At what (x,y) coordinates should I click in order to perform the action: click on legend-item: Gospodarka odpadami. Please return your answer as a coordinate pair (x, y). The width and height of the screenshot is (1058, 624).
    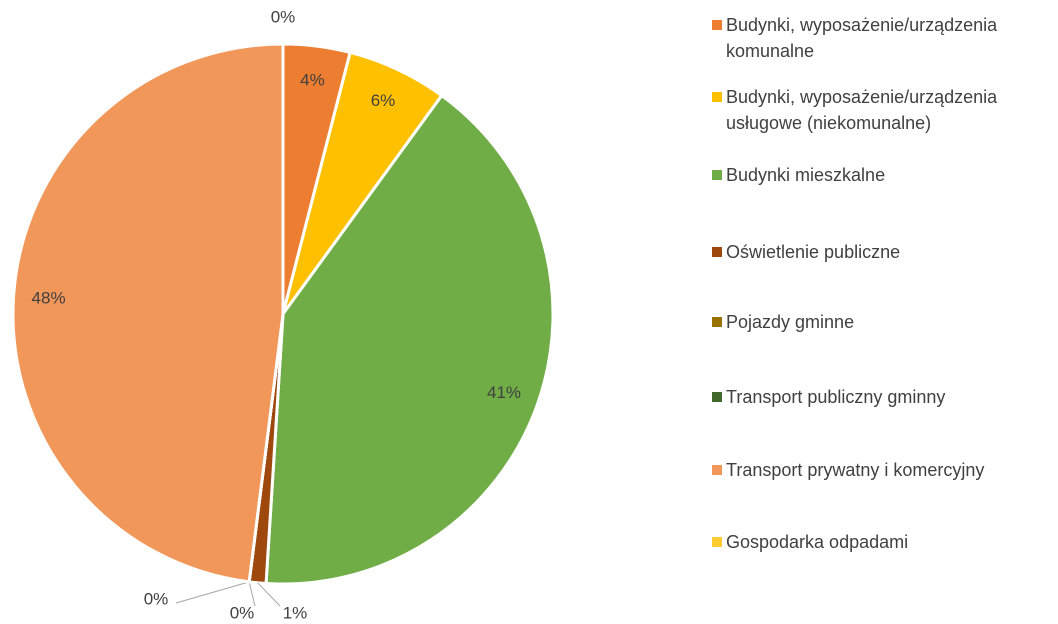
    Looking at the image, I should click on (867, 542).